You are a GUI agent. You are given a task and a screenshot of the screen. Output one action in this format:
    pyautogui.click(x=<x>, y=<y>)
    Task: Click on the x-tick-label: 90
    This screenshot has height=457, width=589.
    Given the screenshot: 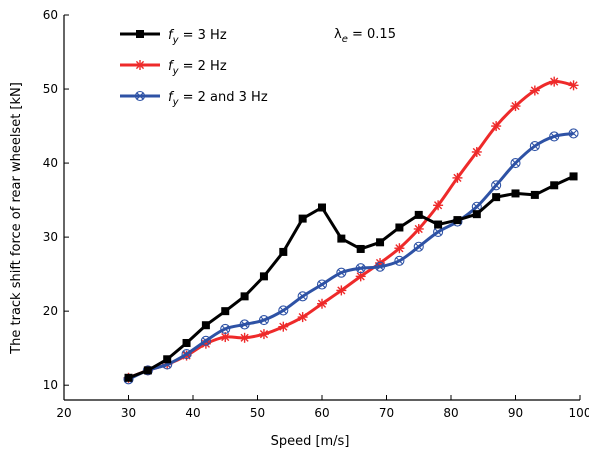 What is the action you would take?
    pyautogui.click(x=515, y=413)
    